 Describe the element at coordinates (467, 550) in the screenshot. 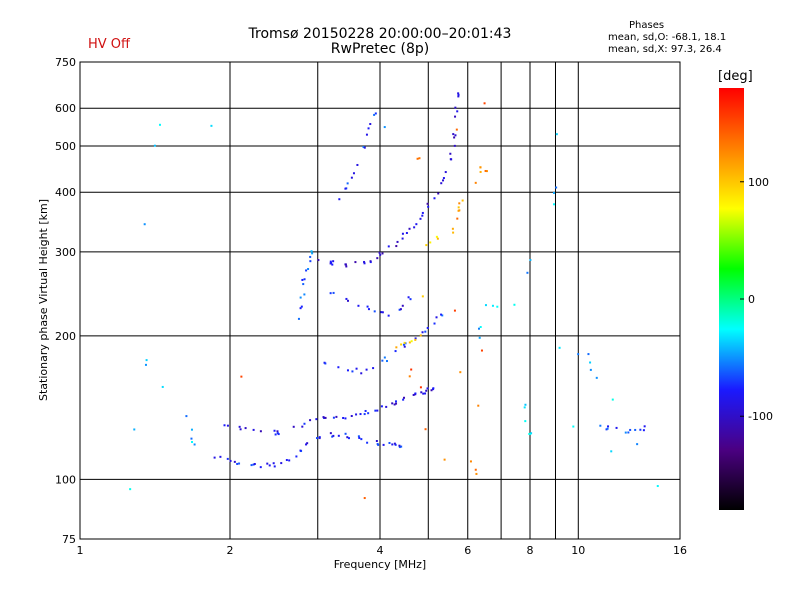

I see `x-tick-label: 6` at that location.